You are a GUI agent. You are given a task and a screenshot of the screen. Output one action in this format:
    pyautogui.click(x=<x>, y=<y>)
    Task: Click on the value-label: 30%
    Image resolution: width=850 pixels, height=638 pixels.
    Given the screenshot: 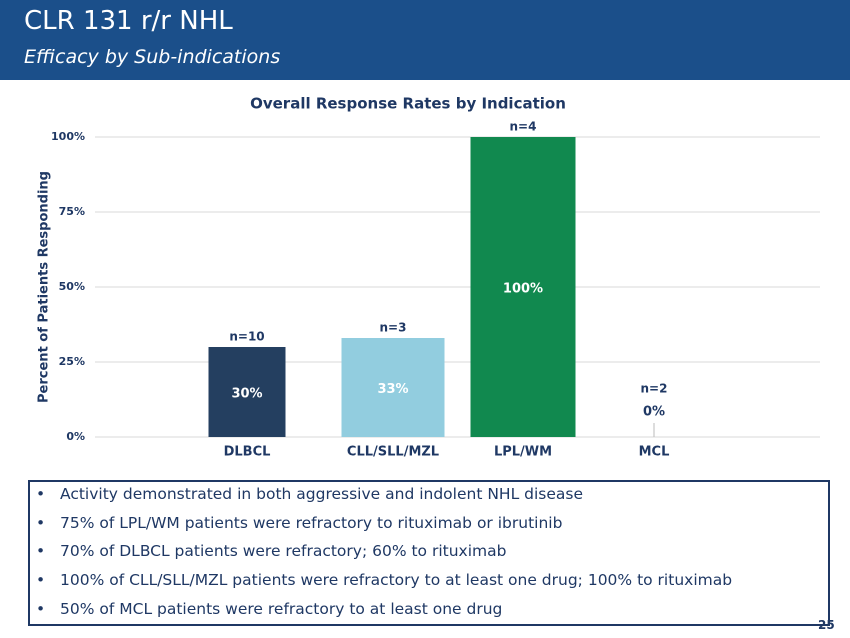 What is the action you would take?
    pyautogui.click(x=246, y=394)
    